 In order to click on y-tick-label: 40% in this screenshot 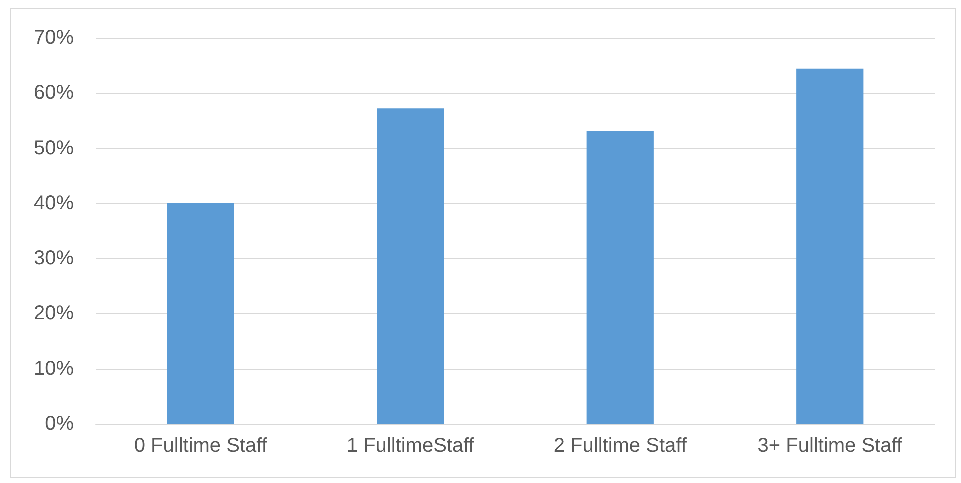, I will do `click(54, 203)`.